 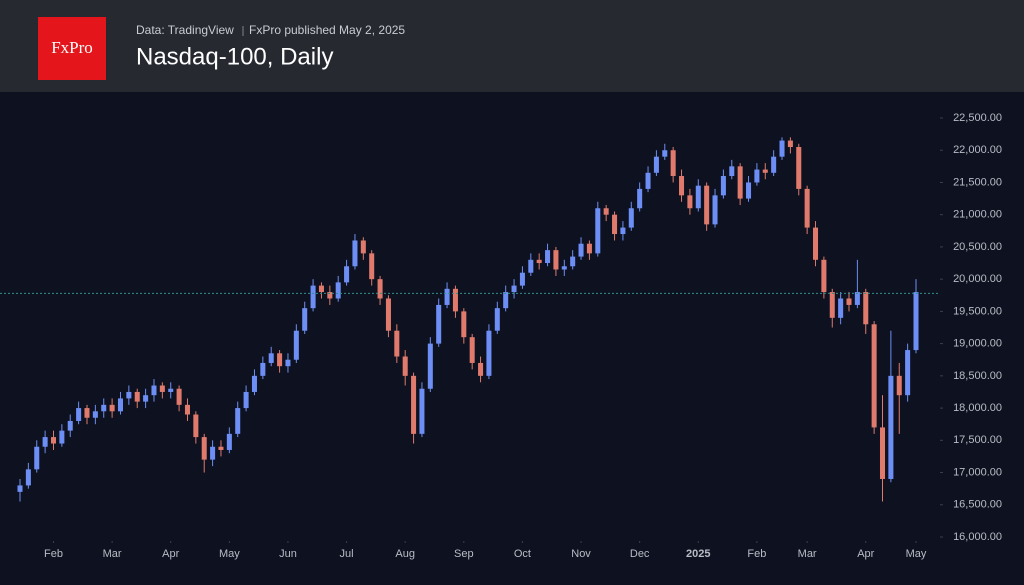 I want to click on y-tick-label: 22,000.00, so click(x=977, y=150).